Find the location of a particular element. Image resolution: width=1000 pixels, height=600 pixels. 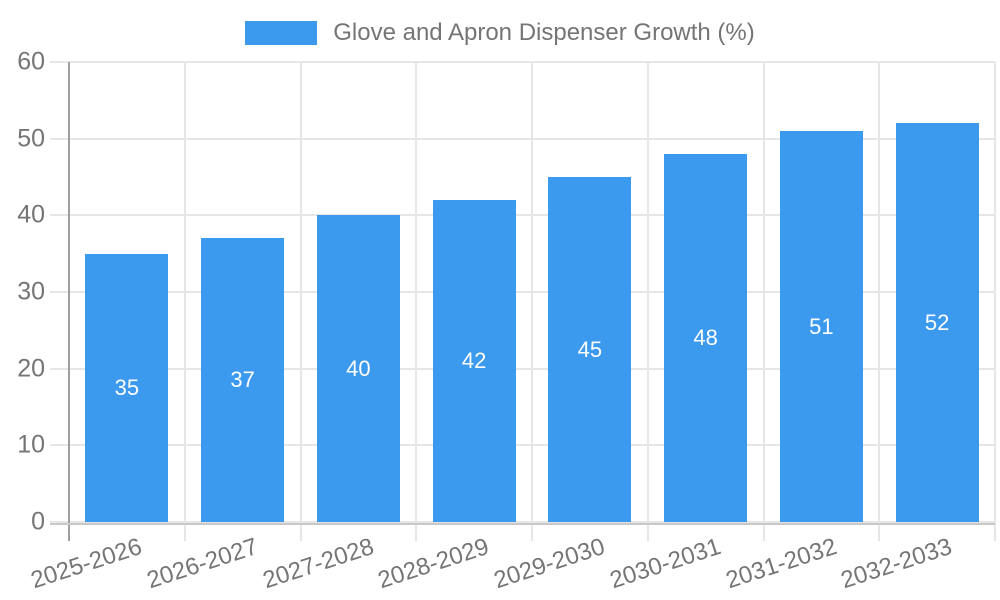

bar-value-label: 35 is located at coordinates (127, 387).